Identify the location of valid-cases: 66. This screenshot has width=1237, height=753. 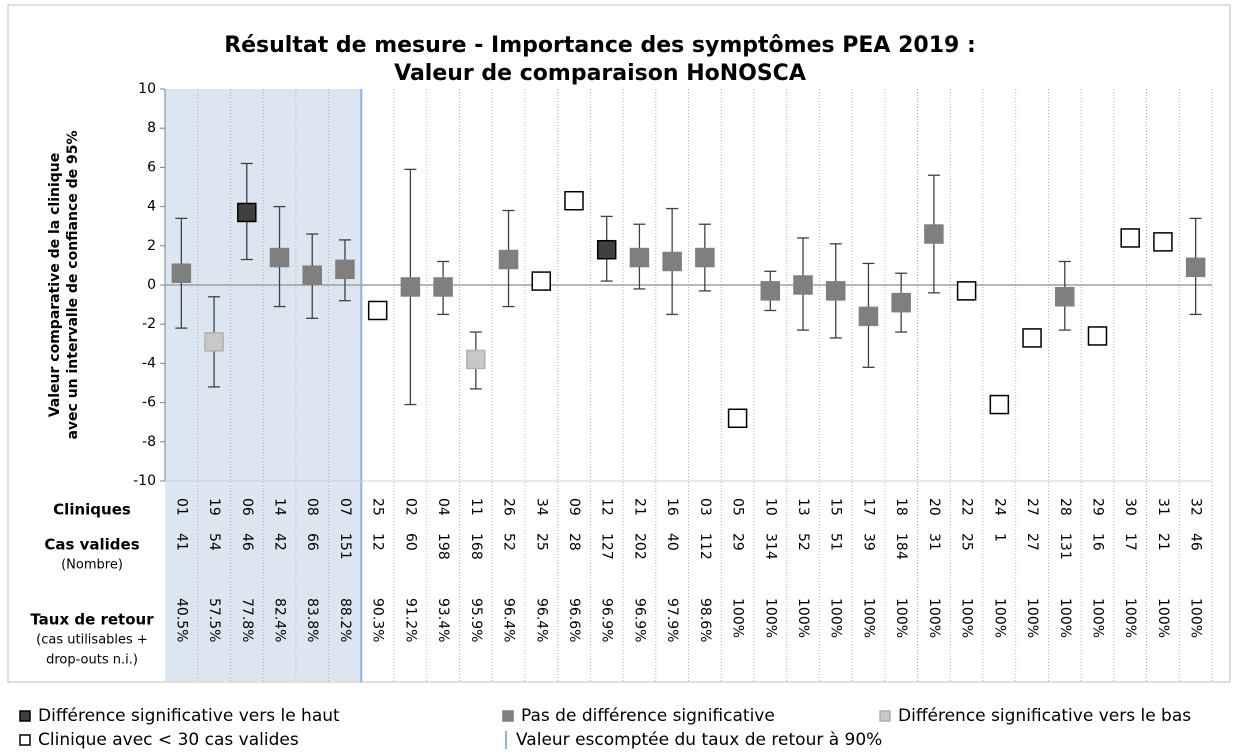
(312, 542).